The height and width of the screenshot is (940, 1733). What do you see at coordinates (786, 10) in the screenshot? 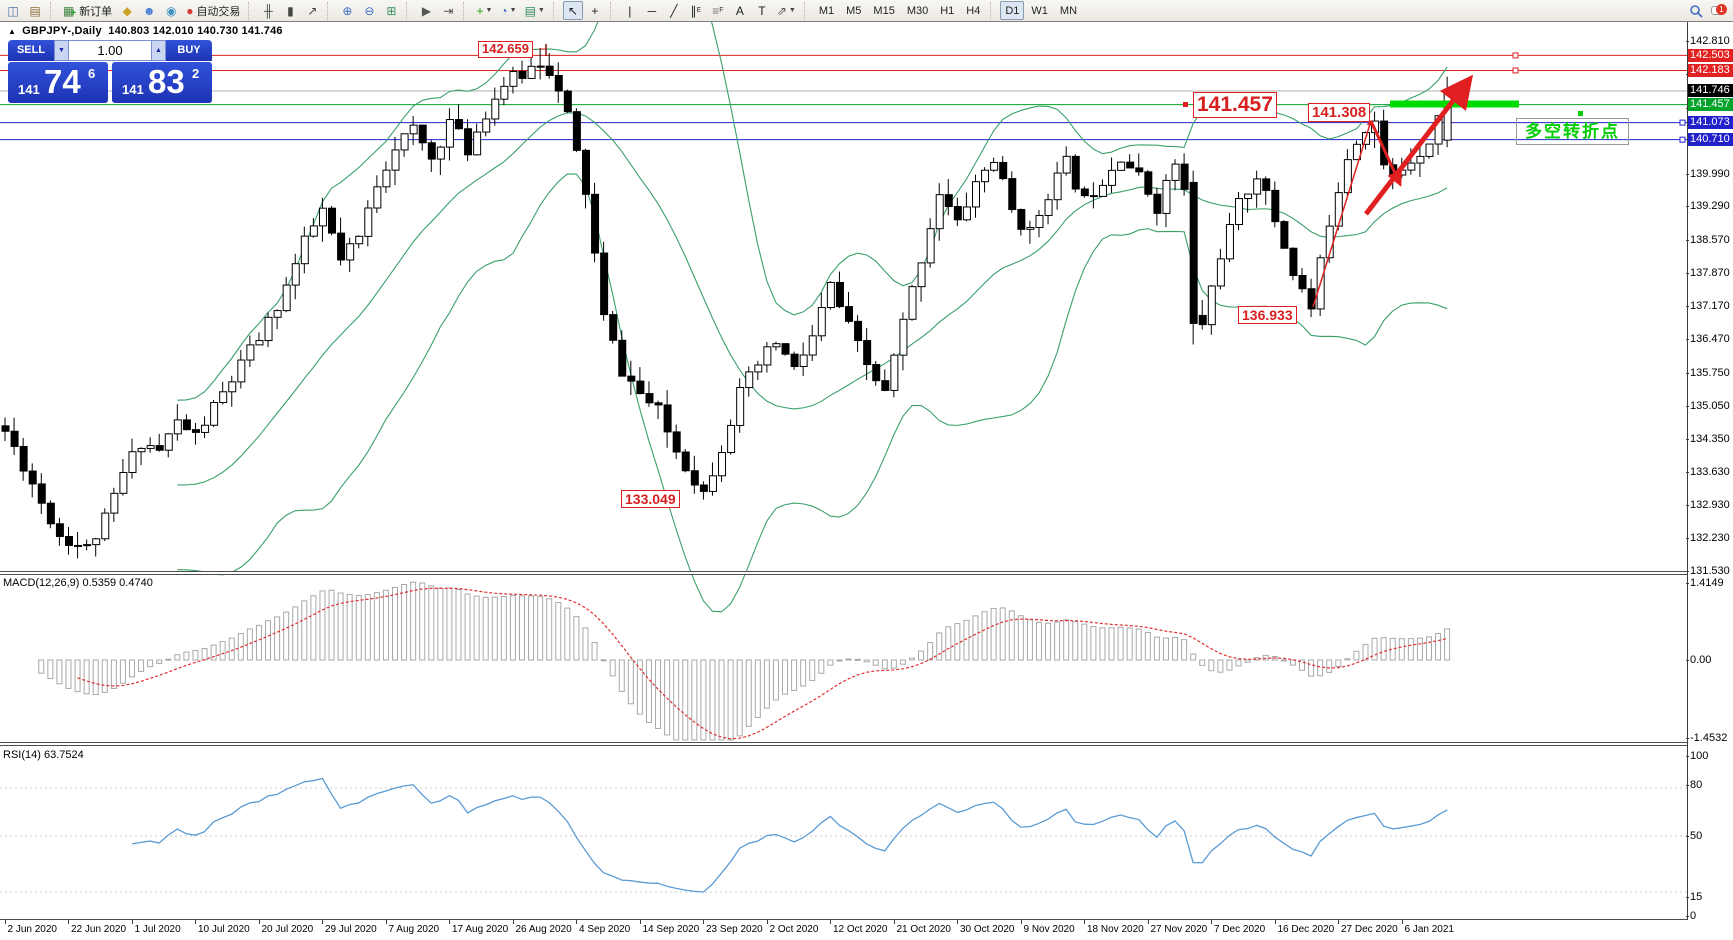
I see `arrows-icon: ⇗ ▼` at bounding box center [786, 10].